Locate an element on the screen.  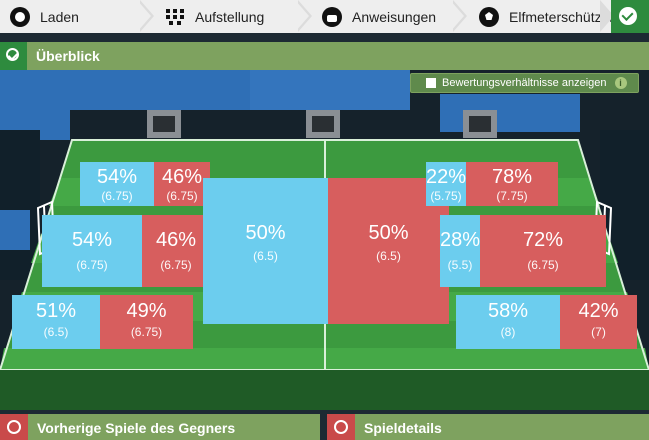
tab-instructions-label: Anweisungen is located at coordinates (394, 16).